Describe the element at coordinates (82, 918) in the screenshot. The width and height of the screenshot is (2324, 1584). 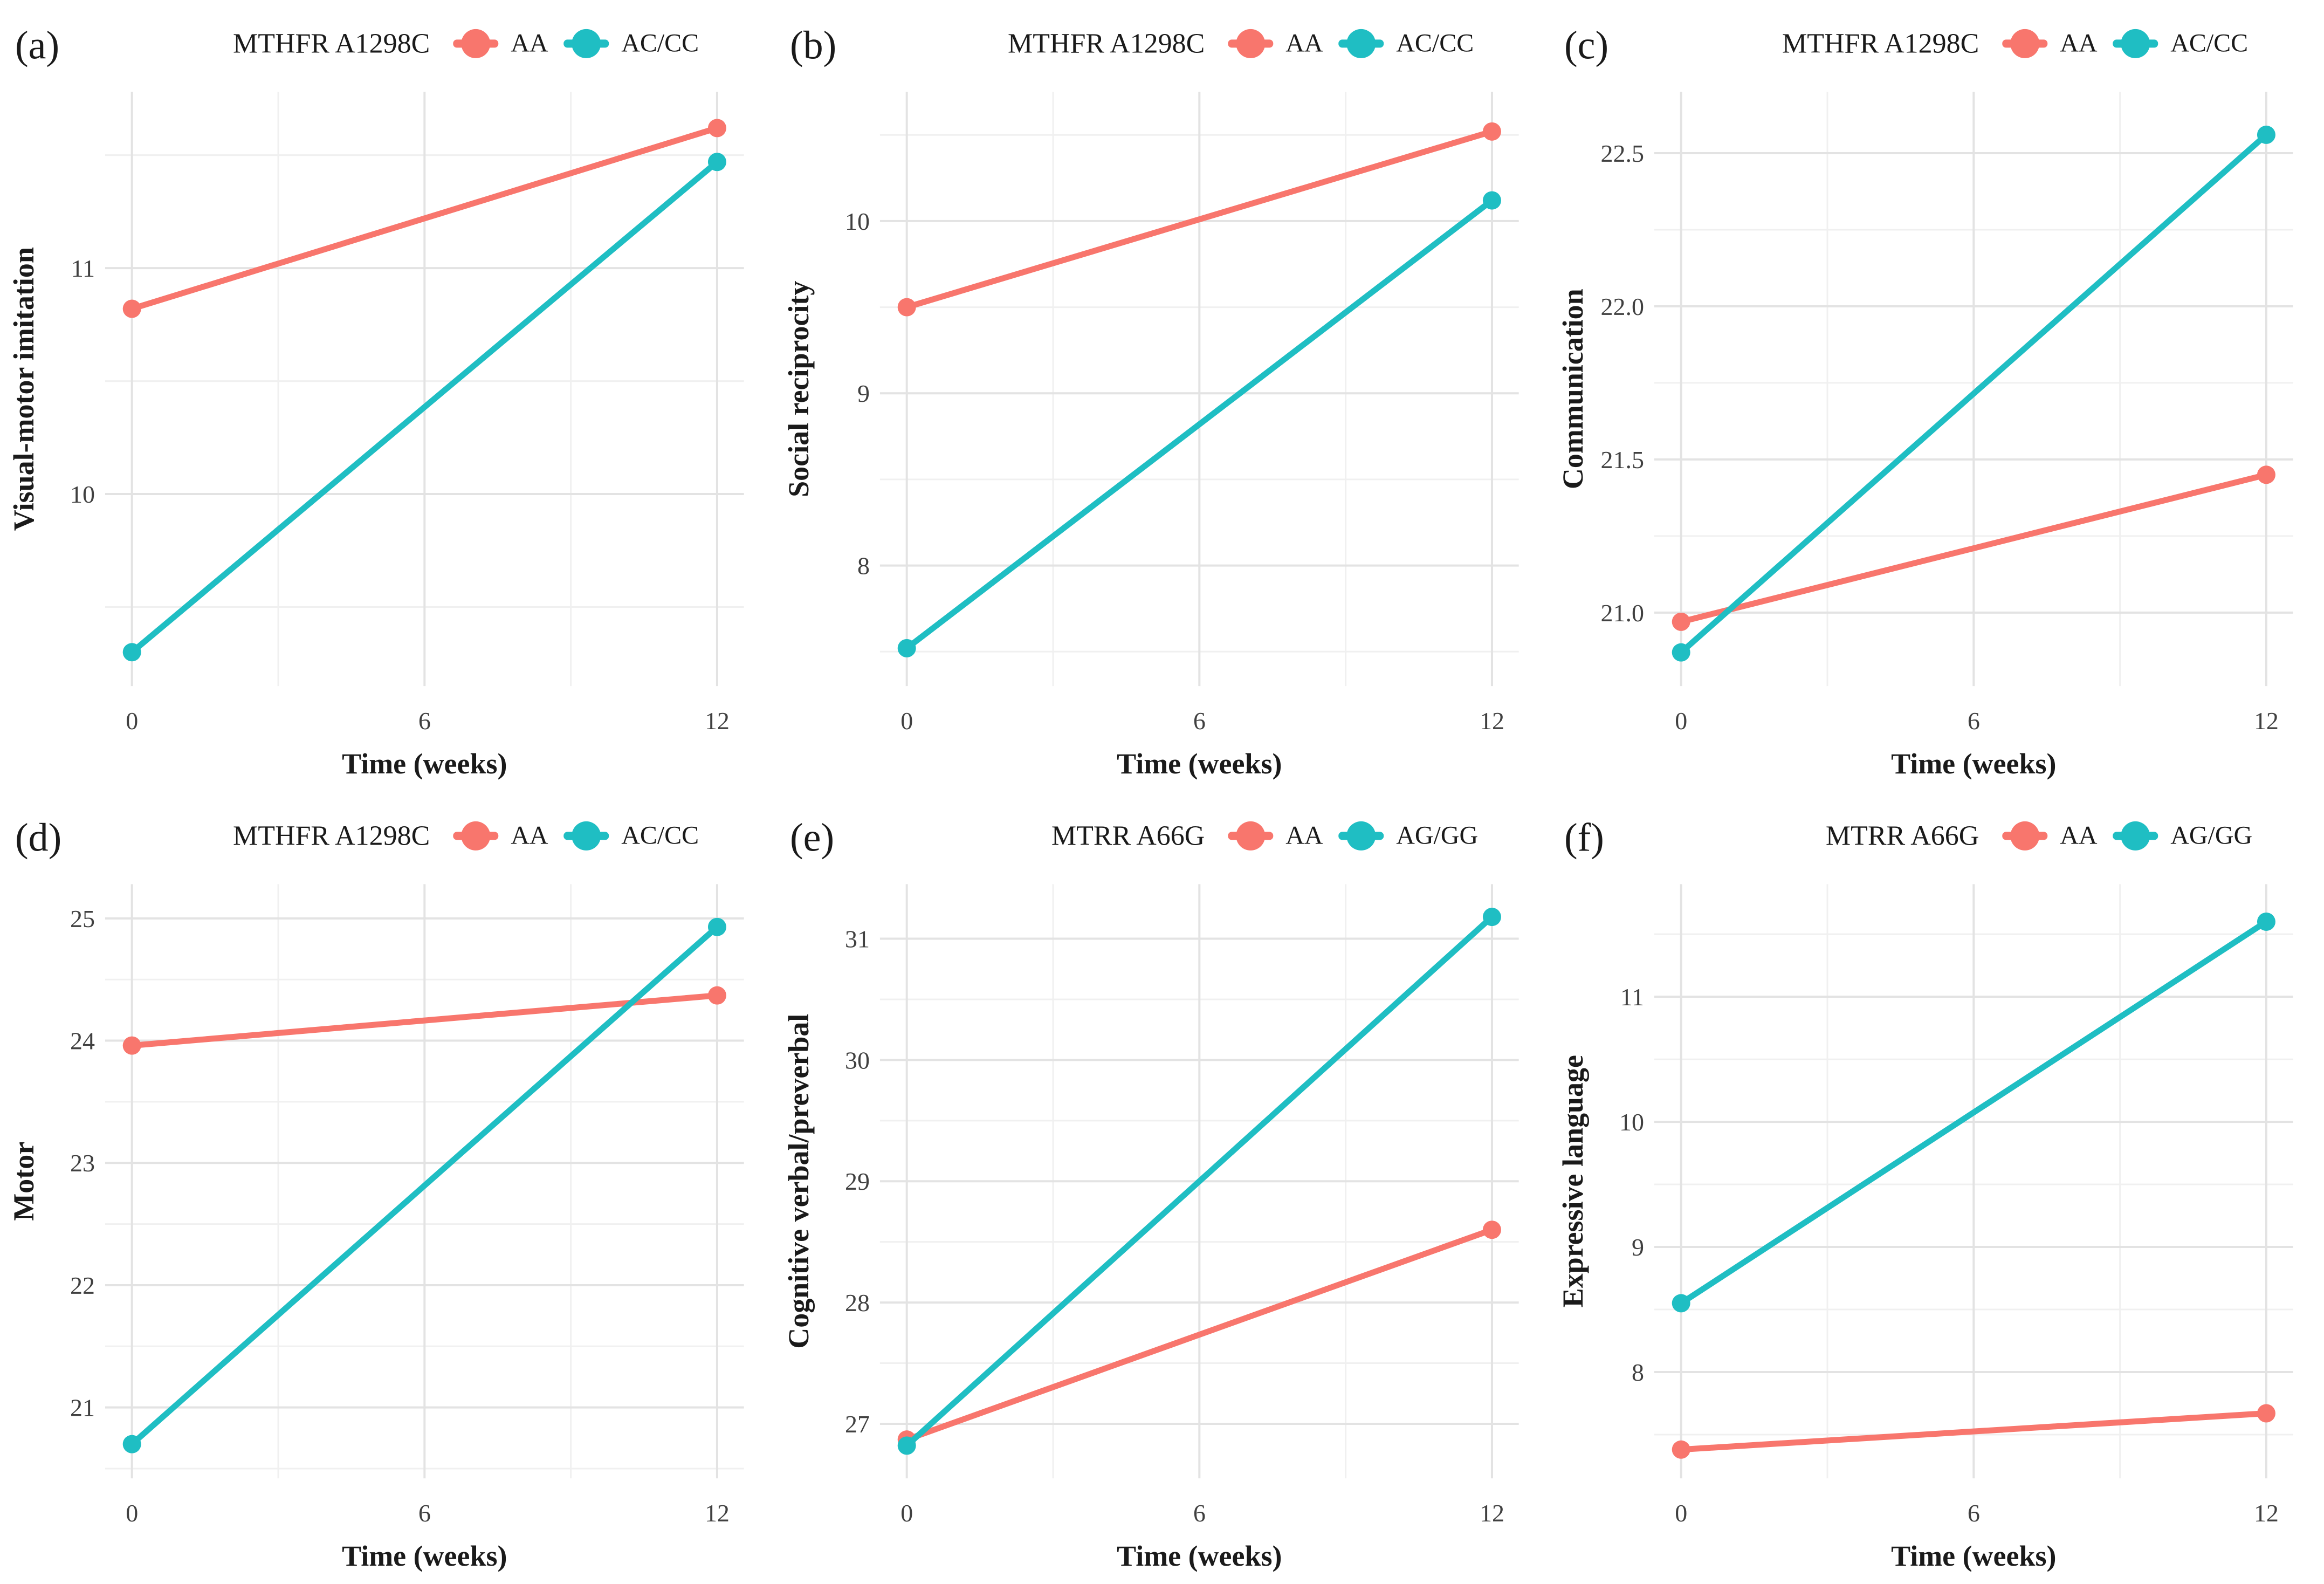
I see `y-tick-label: 25` at that location.